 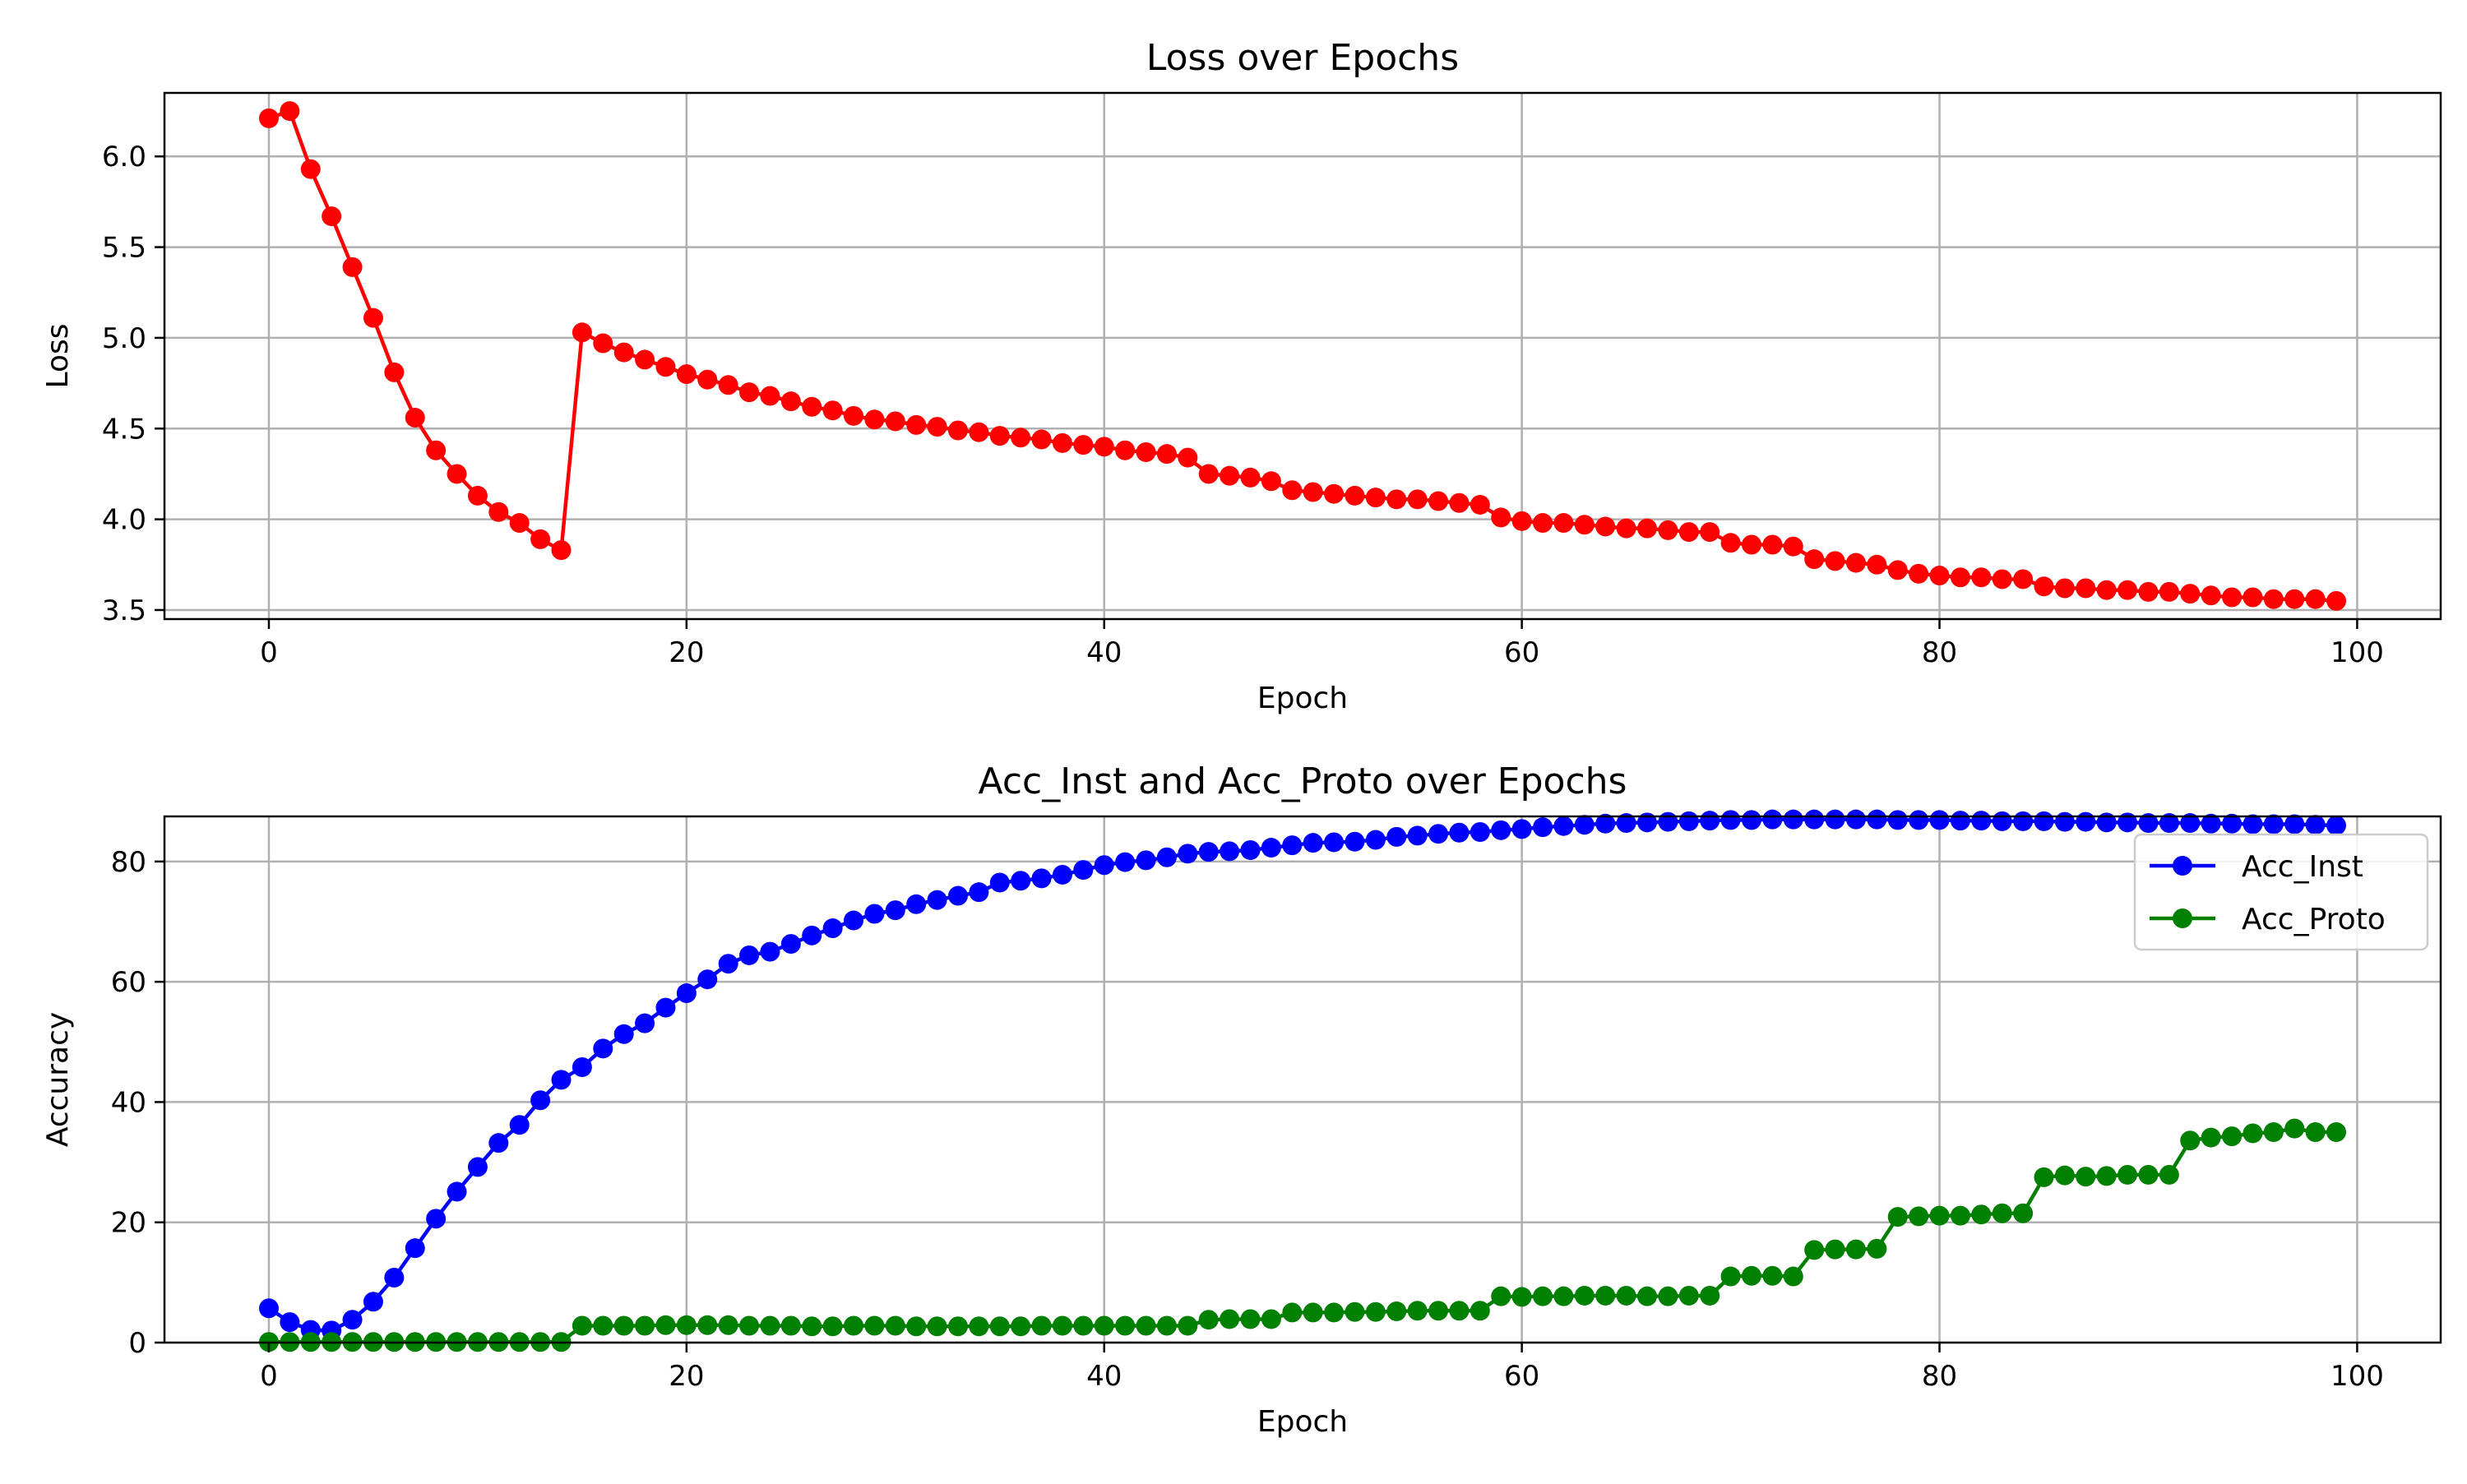 What do you see at coordinates (2182, 866) in the screenshot?
I see `chart2-legend-marker-acc-inst` at bounding box center [2182, 866].